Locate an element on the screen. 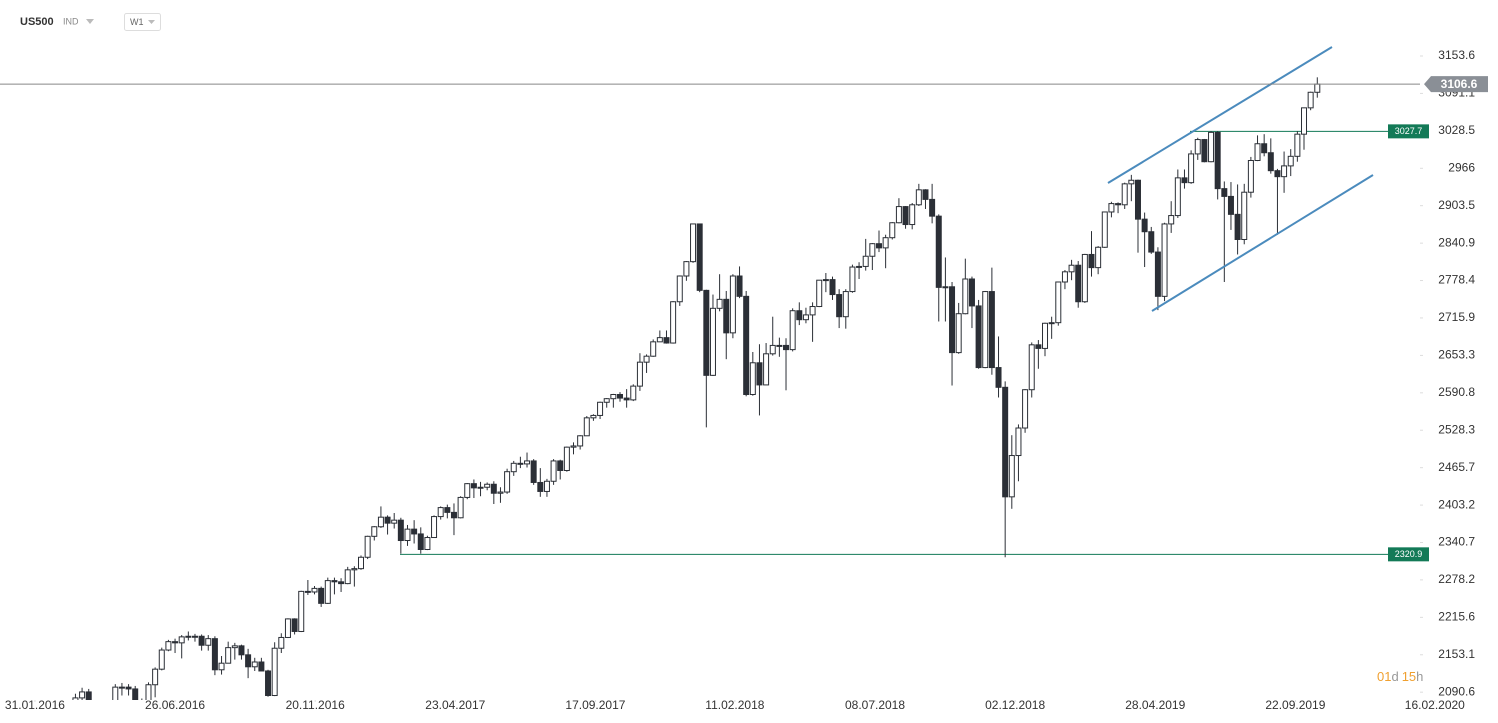  last-price-label: 3106.6 is located at coordinates (1459, 84).